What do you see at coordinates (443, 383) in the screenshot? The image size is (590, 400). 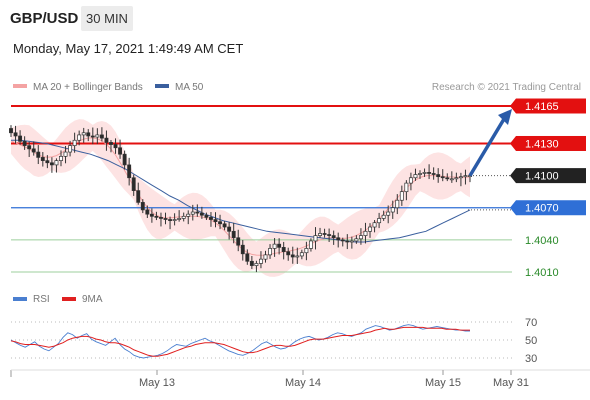 I see `x-tick-label: May 15` at bounding box center [443, 383].